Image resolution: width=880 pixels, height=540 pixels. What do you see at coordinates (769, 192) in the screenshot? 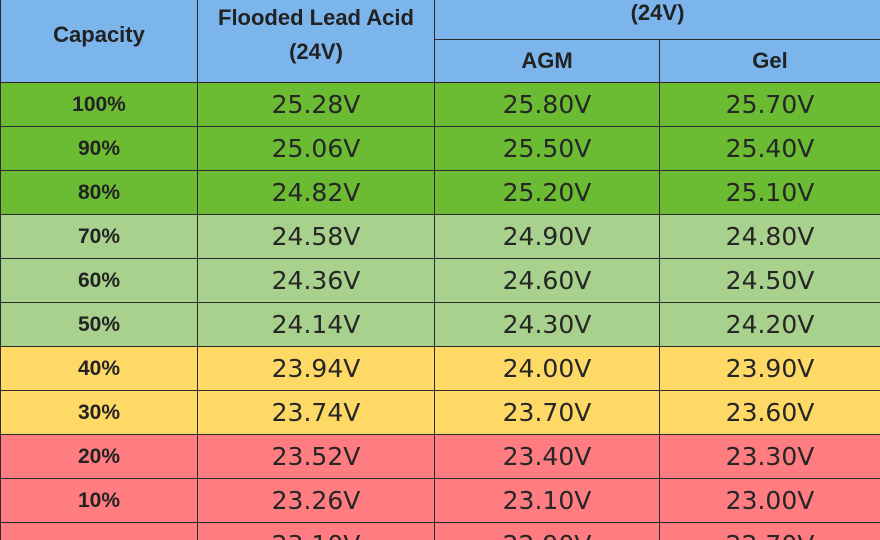
I see `gel-value-cell: 25.10V` at bounding box center [769, 192].